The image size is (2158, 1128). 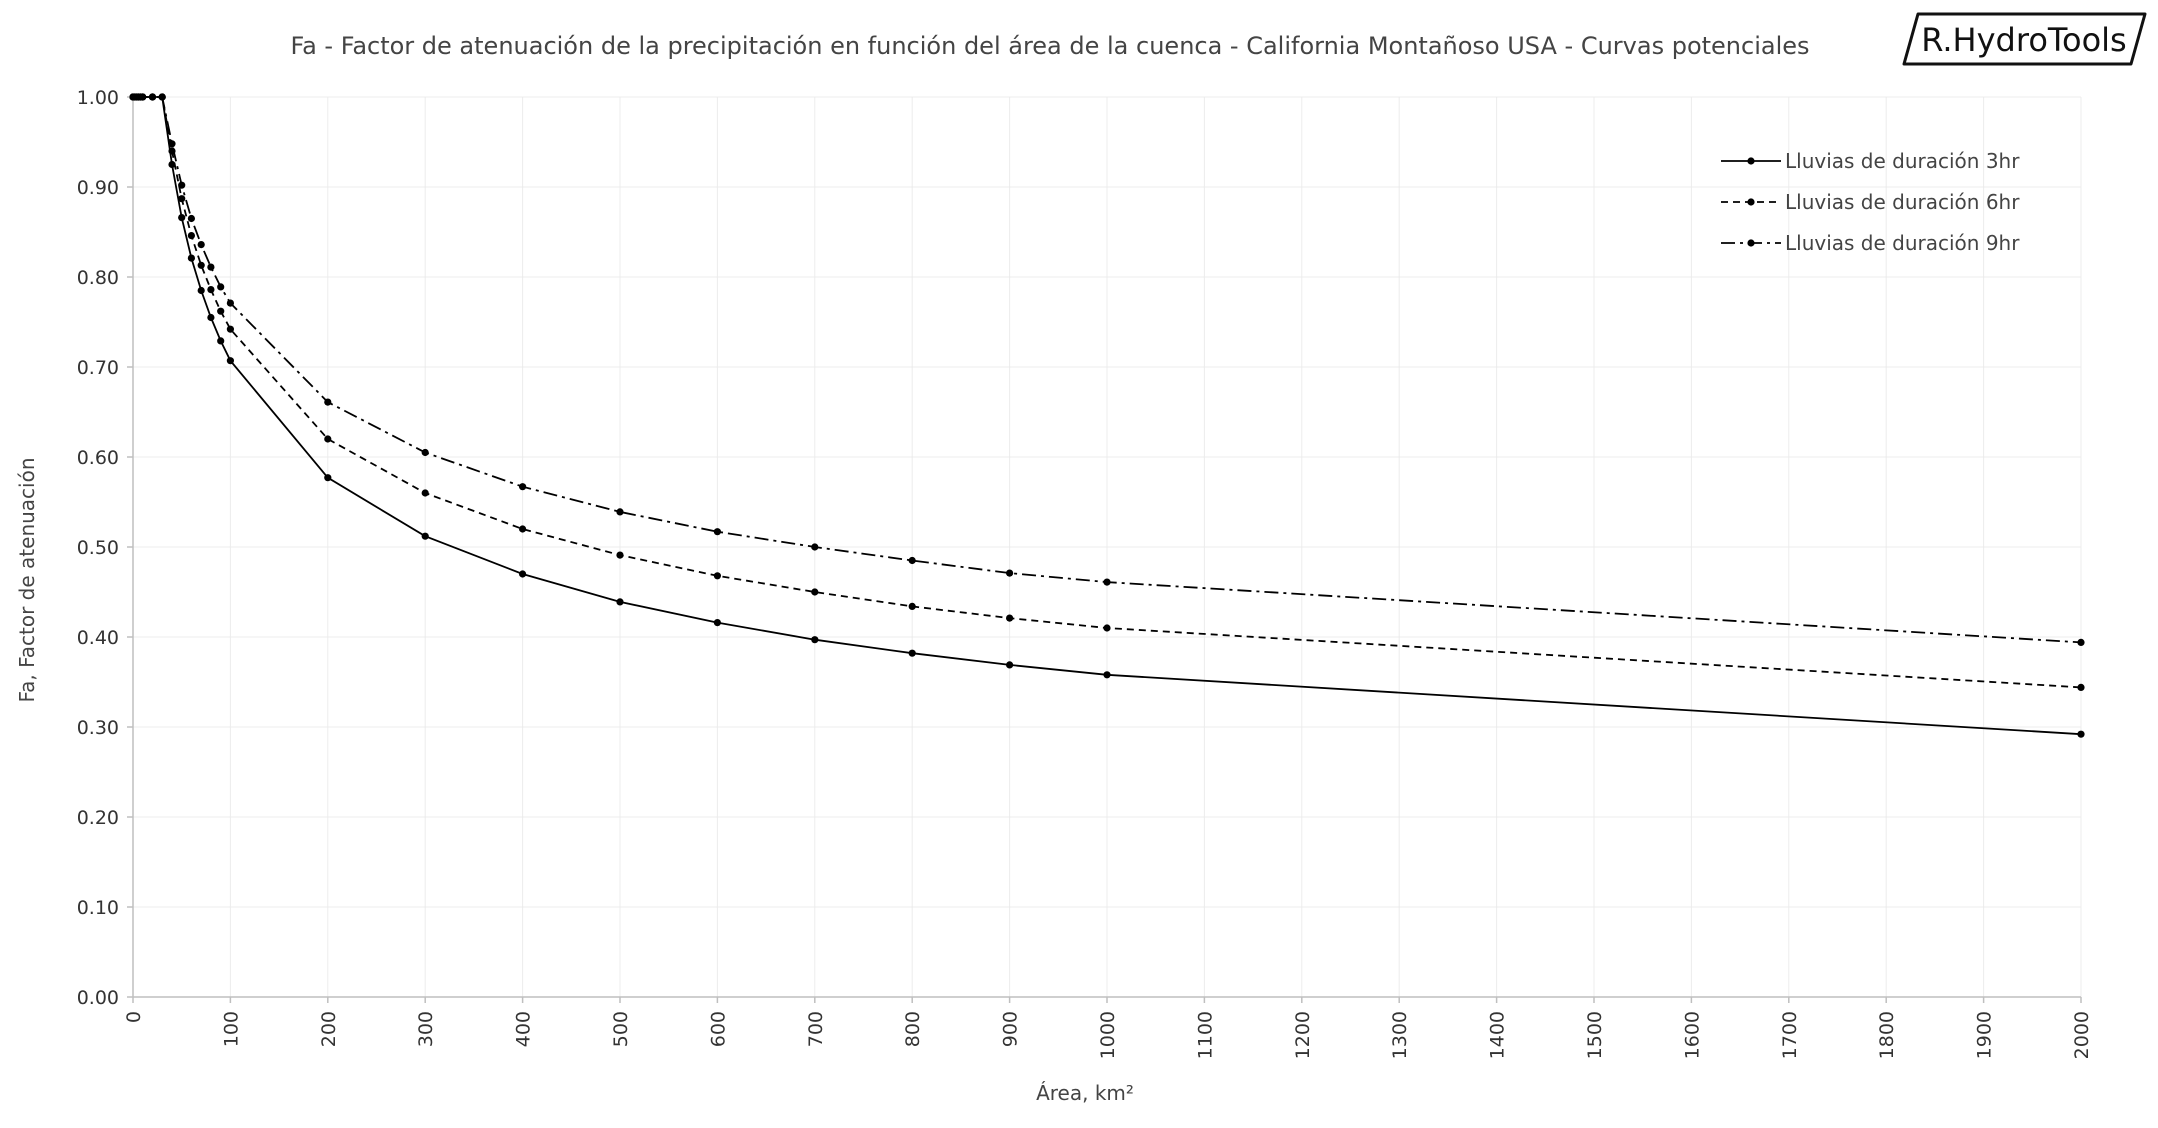 I want to click on x-tick-label: 1000, so click(x=1108, y=1035).